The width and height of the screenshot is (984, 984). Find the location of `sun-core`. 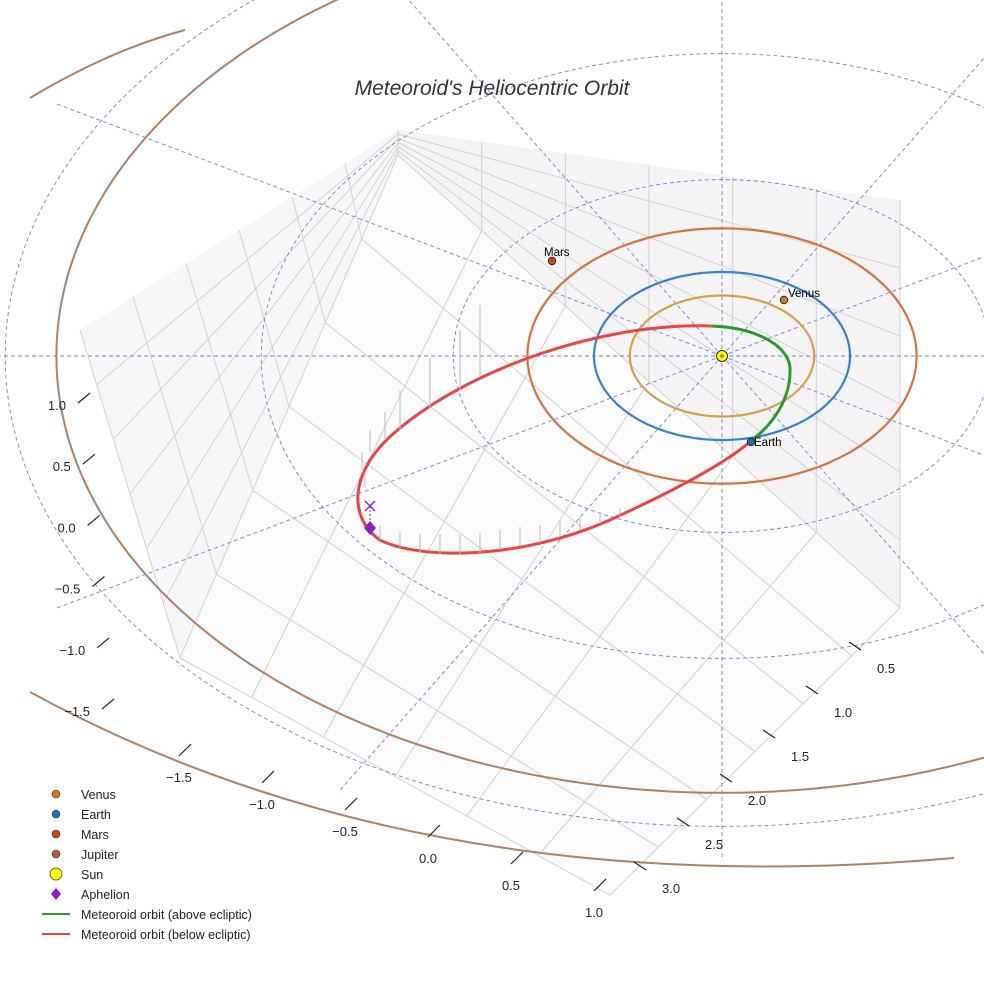

sun-core is located at coordinates (722, 356).